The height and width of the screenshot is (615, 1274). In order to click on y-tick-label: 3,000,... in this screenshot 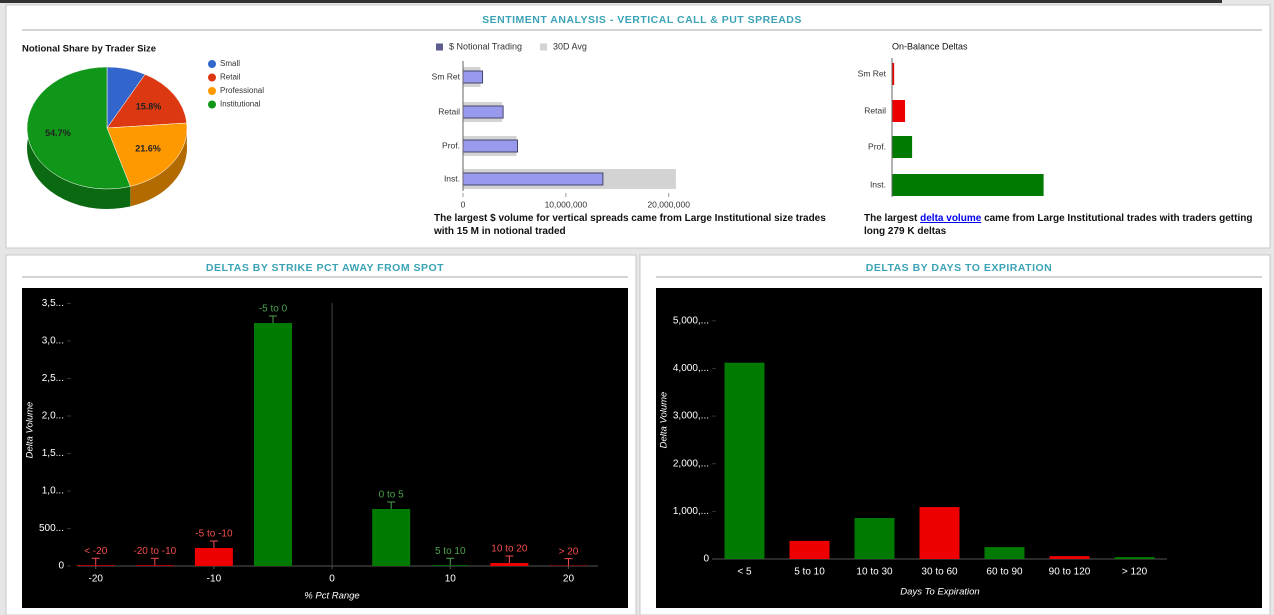, I will do `click(691, 416)`.